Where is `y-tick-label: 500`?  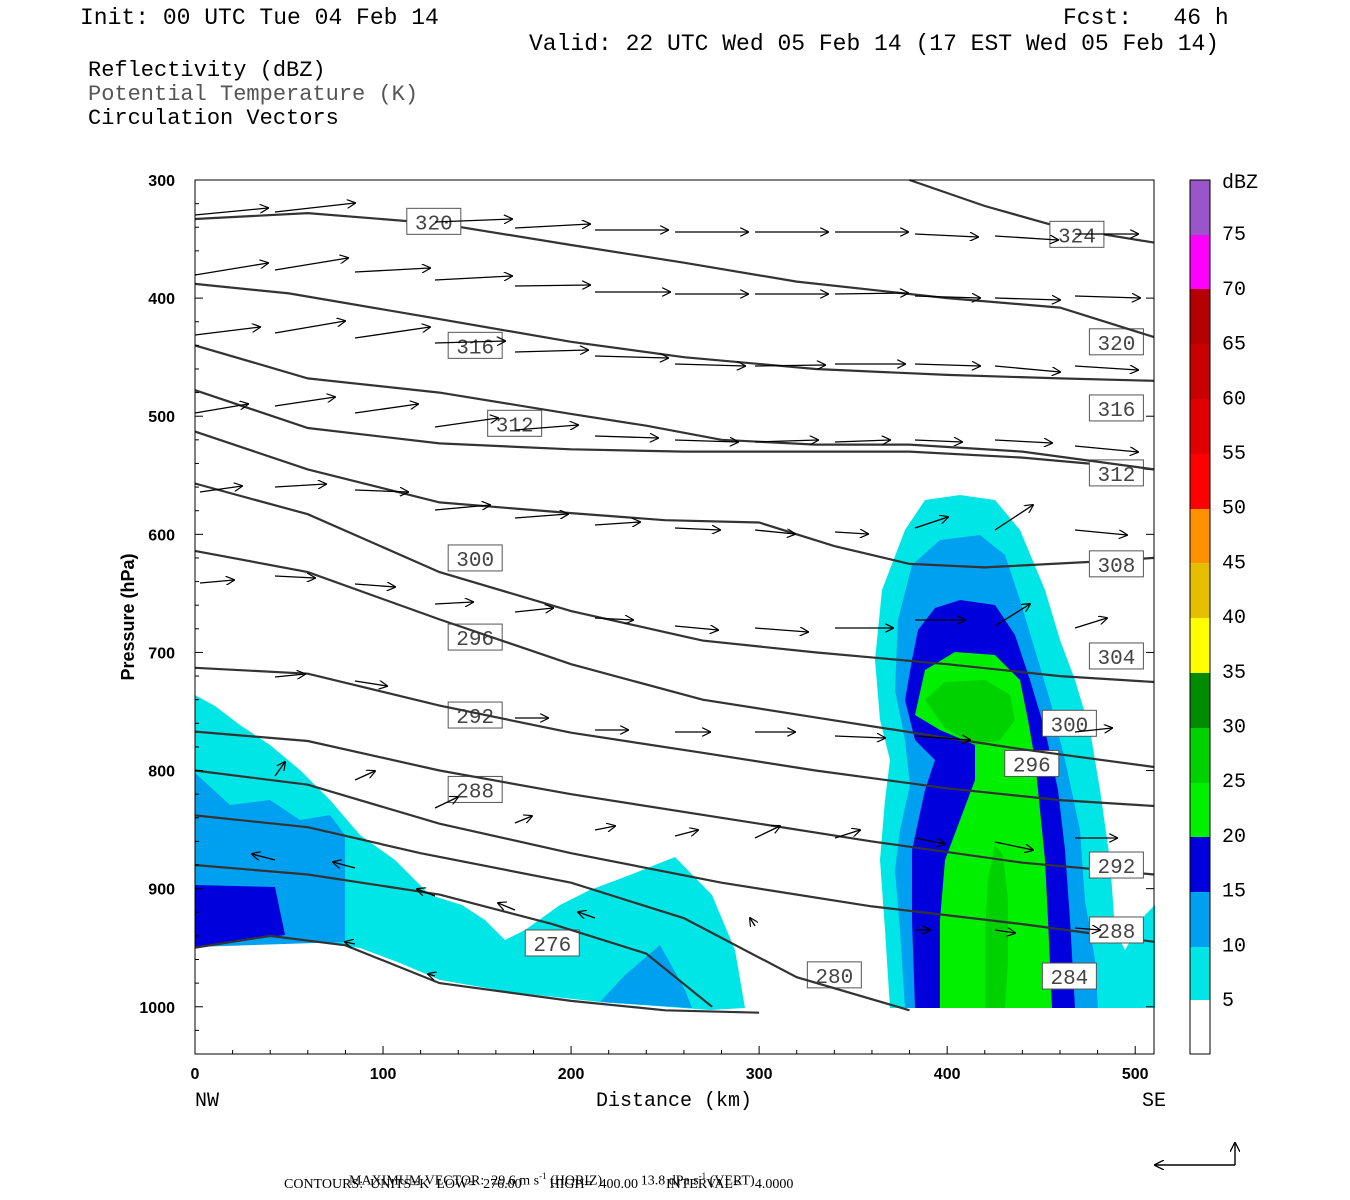 y-tick-label: 500 is located at coordinates (161, 417).